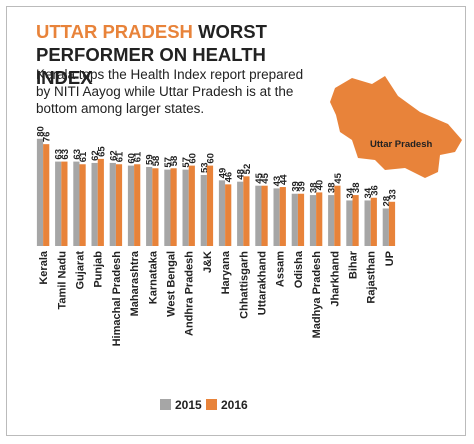 This screenshot has width=474, height=444. What do you see at coordinates (165, 404) in the screenshot?
I see `legend-swatch` at bounding box center [165, 404].